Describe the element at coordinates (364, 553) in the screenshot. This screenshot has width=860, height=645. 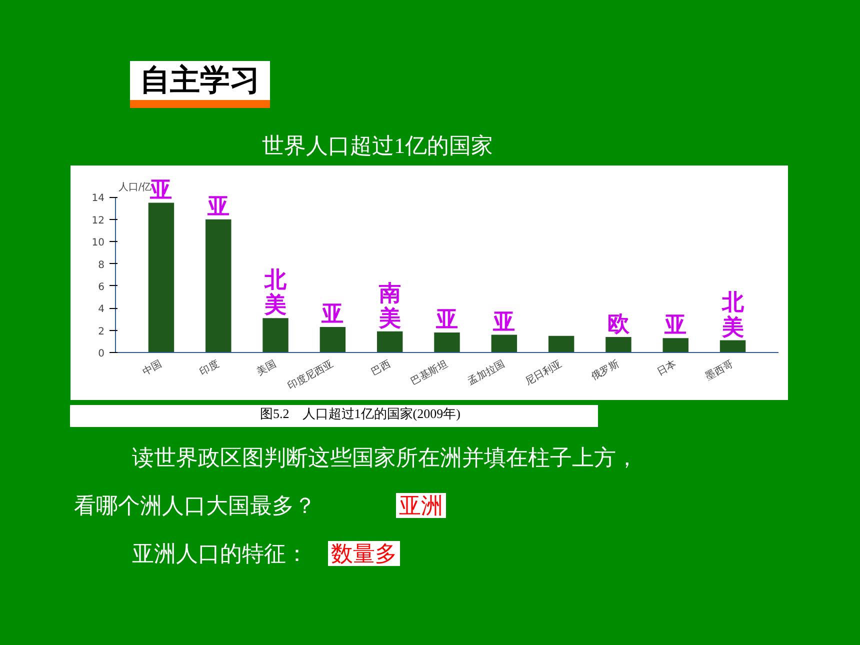
I see `text: 数量多` at that location.